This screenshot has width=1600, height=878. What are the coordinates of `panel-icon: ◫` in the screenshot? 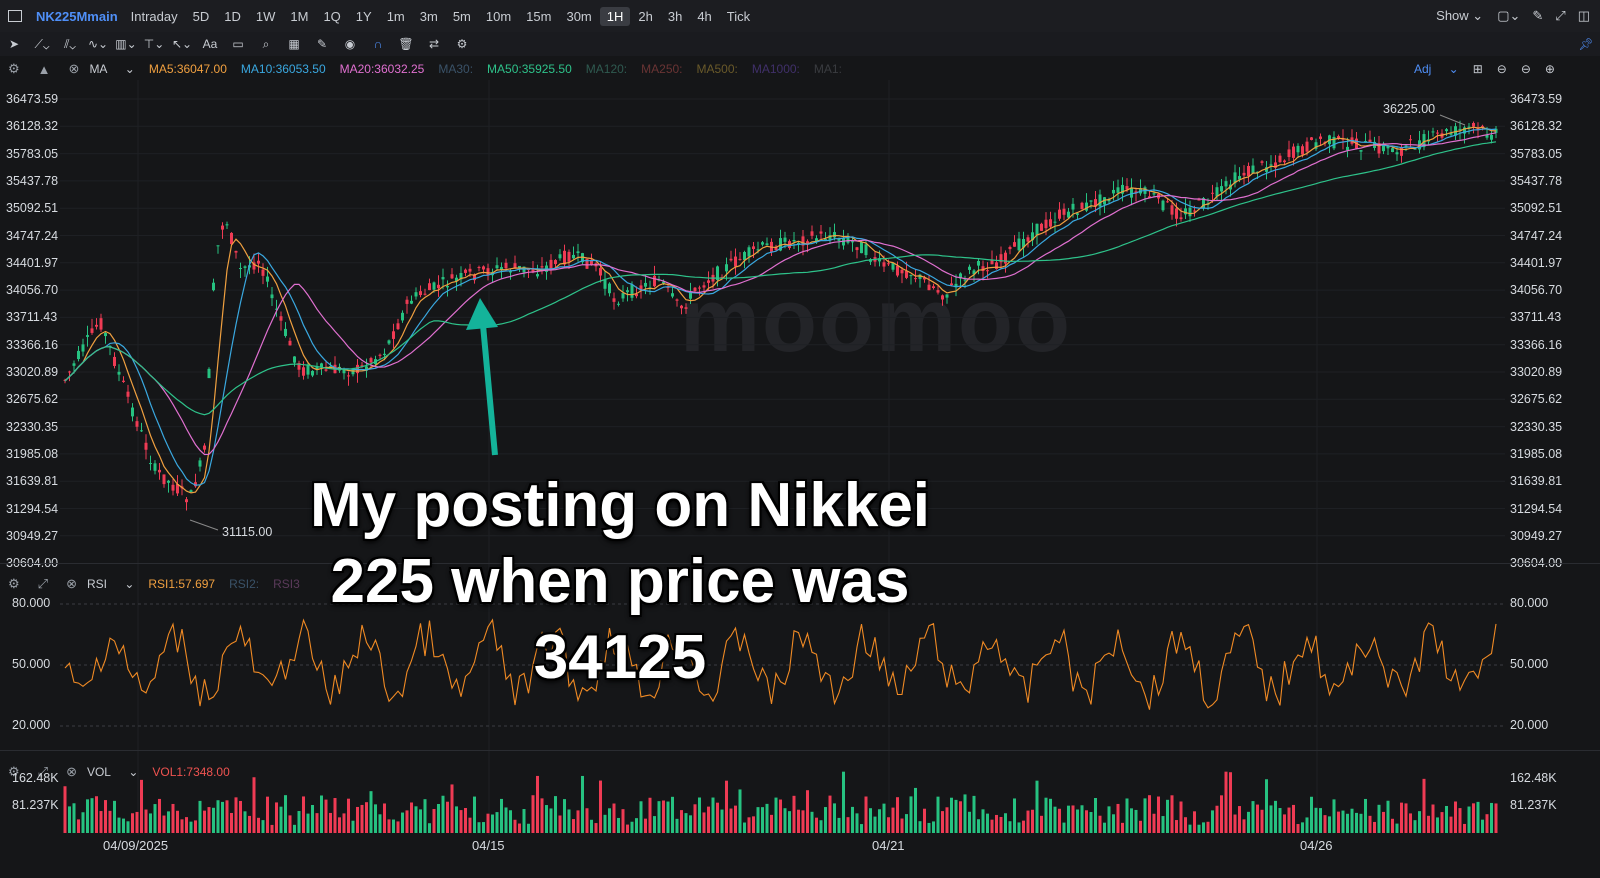 It's located at (1583, 15).